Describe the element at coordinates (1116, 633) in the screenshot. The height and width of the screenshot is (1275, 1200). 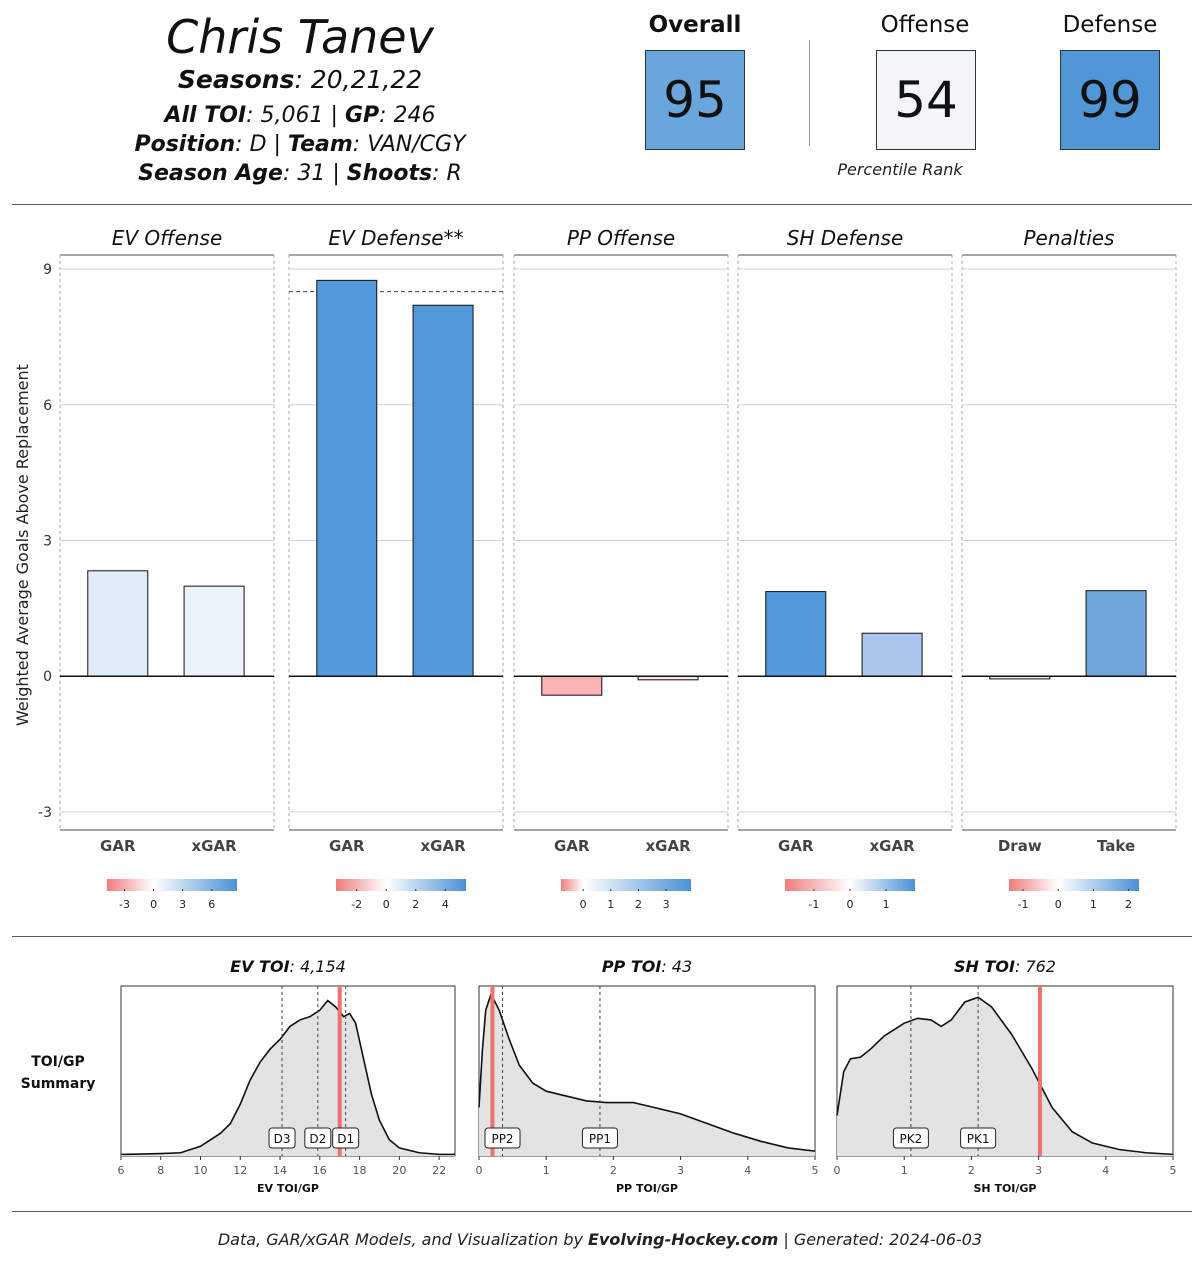
I see `bar-take` at that location.